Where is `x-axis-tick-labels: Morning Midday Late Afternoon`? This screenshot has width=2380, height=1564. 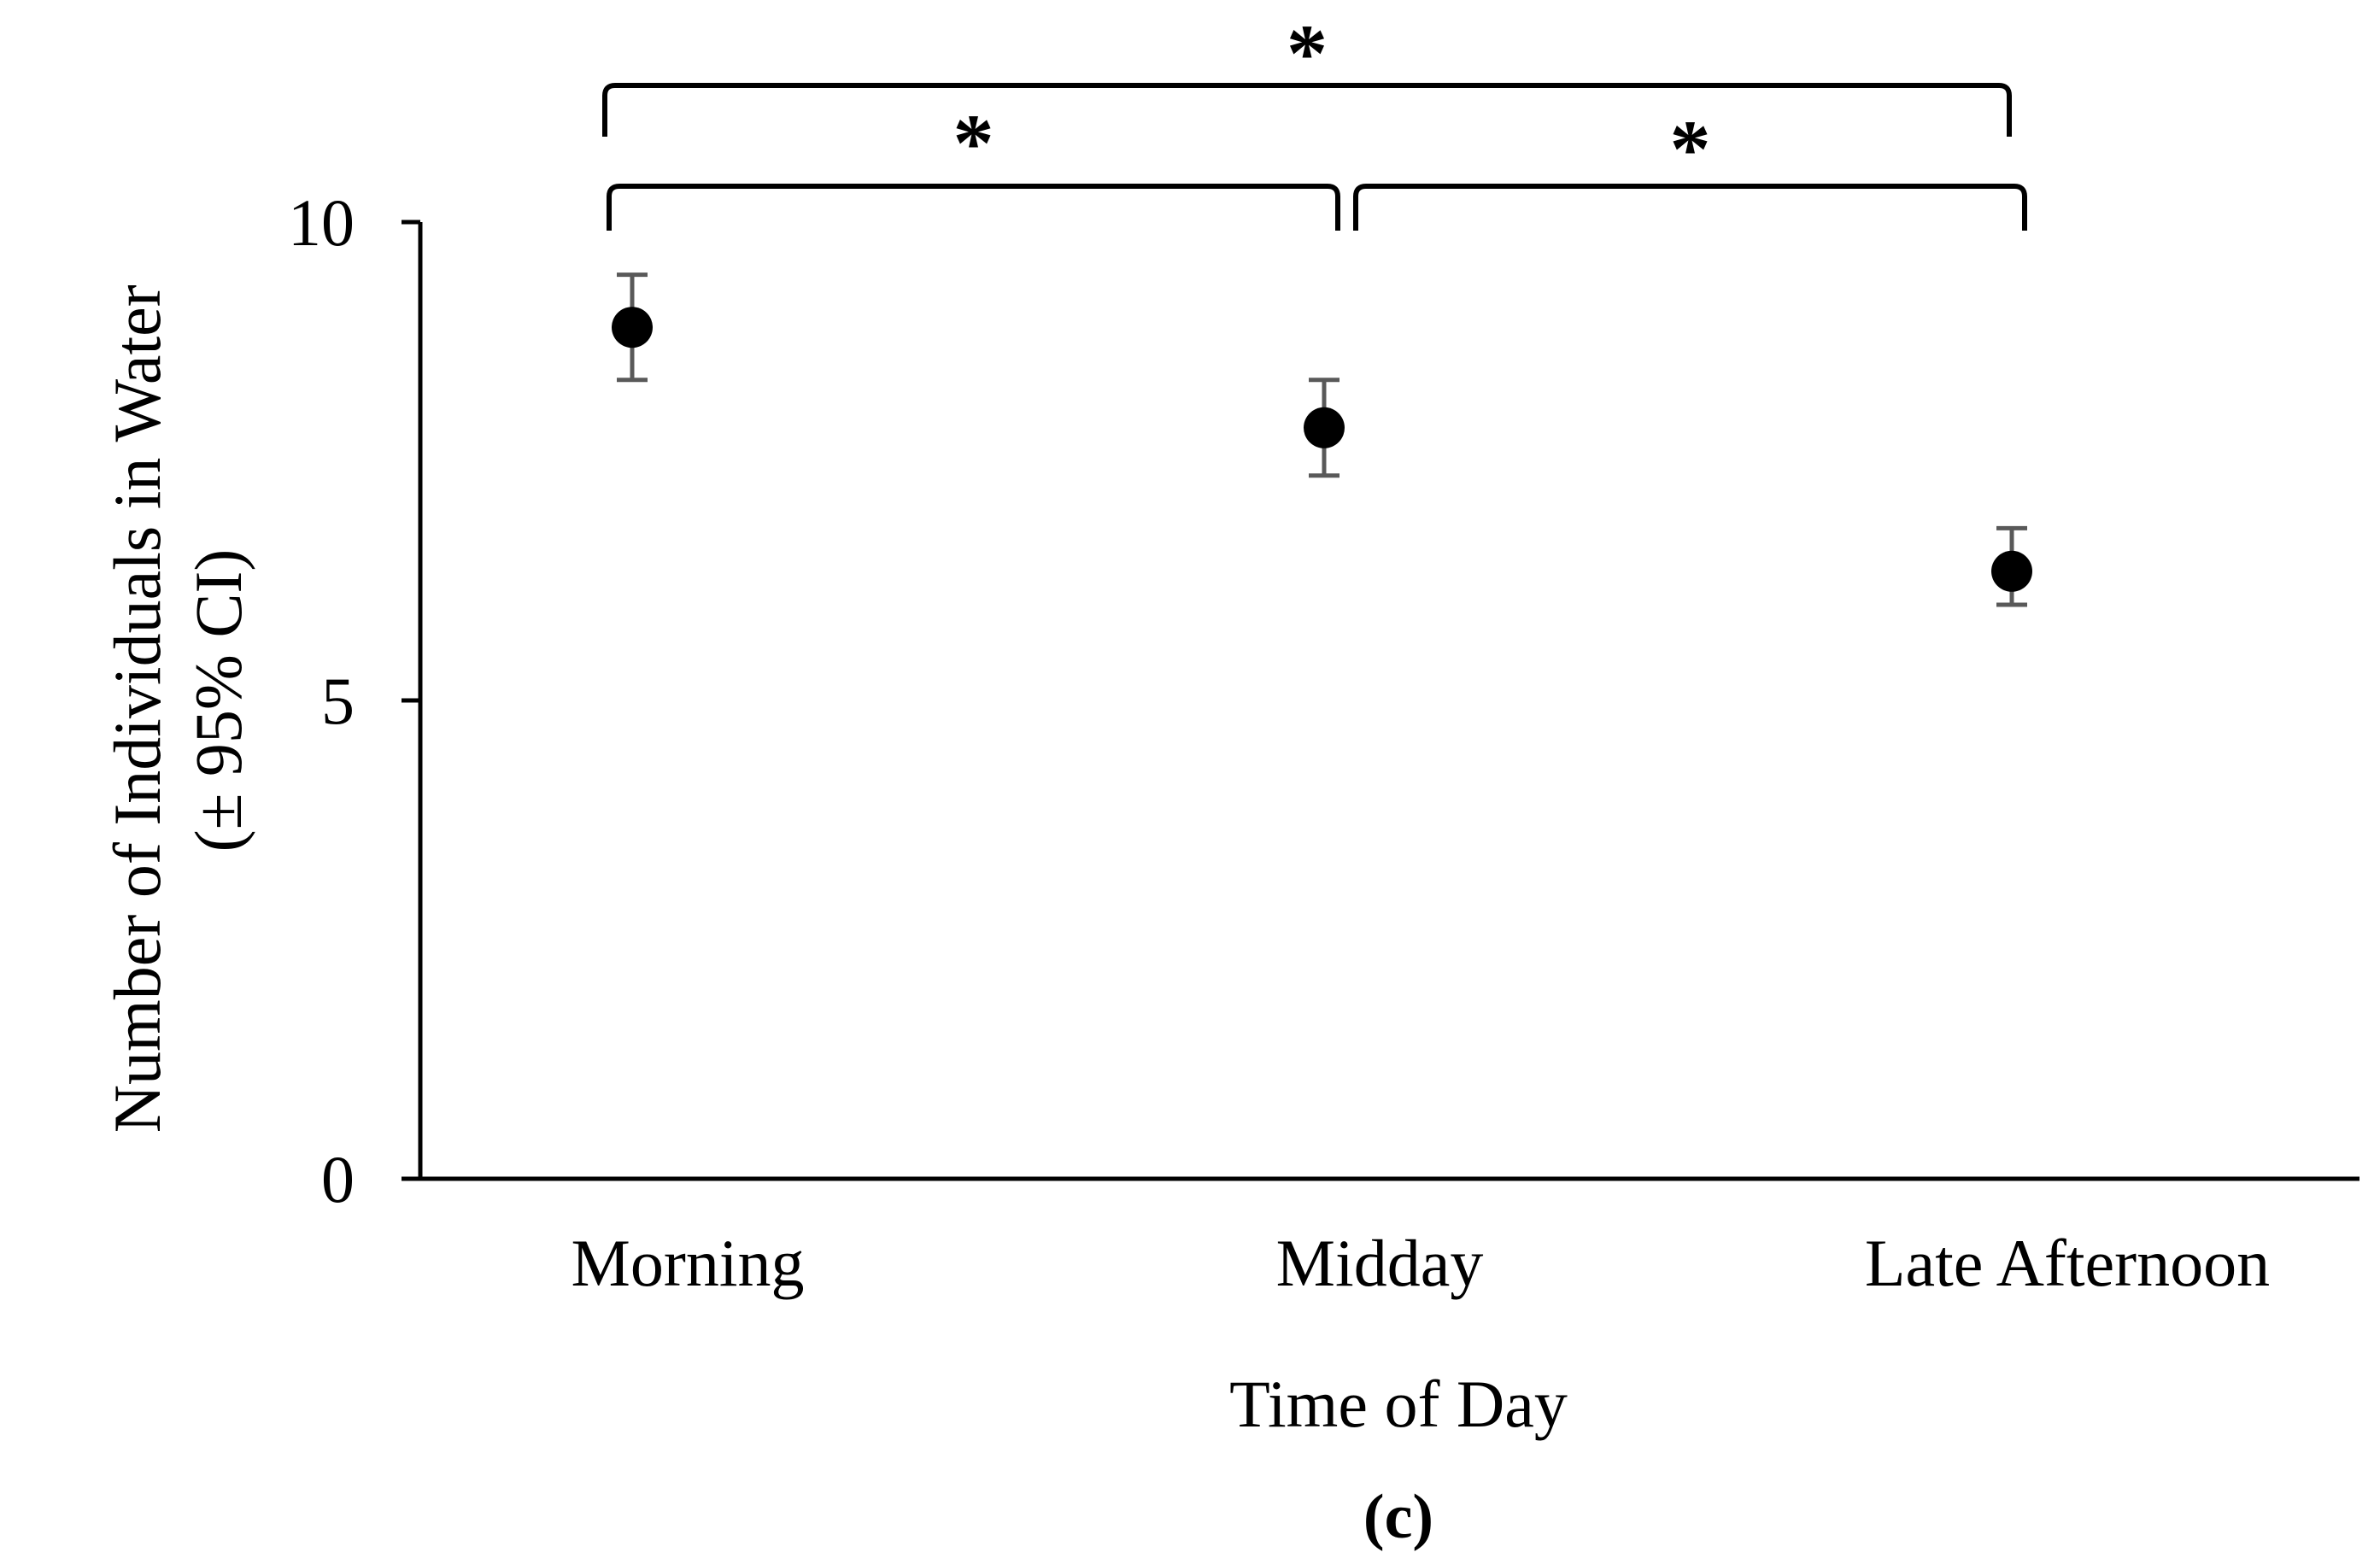
x-axis-tick-labels: Morning Midday Late Afternoon is located at coordinates (1421, 1263).